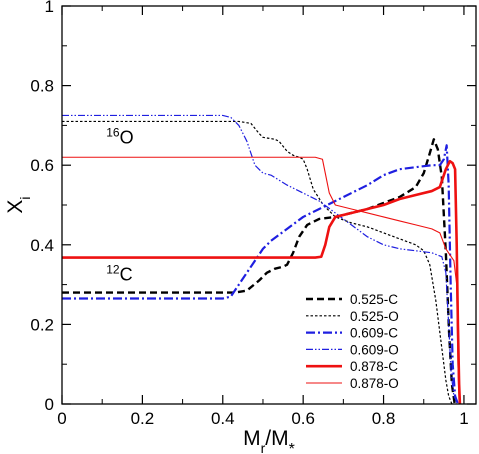  What do you see at coordinates (42, 86) in the screenshot?
I see `y-tick-label: 0.8` at bounding box center [42, 86].